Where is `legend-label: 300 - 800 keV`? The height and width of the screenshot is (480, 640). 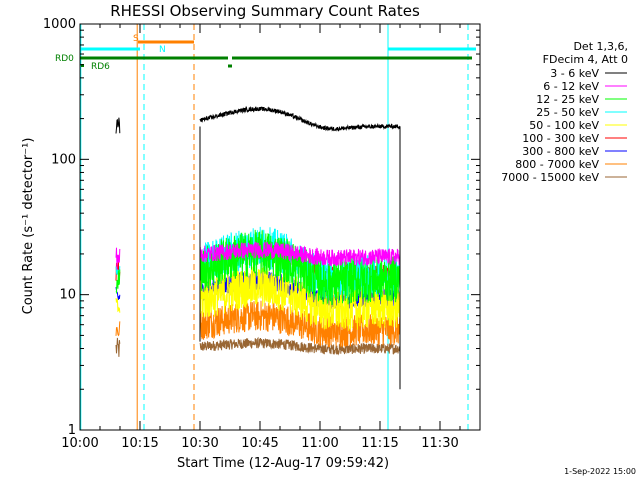
legend-label: 300 - 800 keV is located at coordinates (560, 151).